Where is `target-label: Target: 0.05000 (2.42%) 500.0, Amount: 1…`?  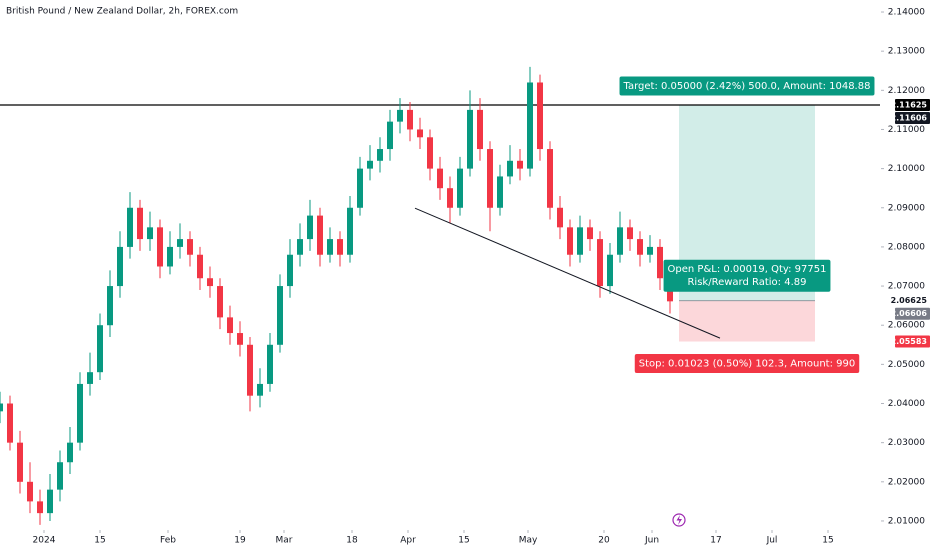
target-label: Target: 0.05000 (2.42%) 500.0, Amount: 1… is located at coordinates (747, 86).